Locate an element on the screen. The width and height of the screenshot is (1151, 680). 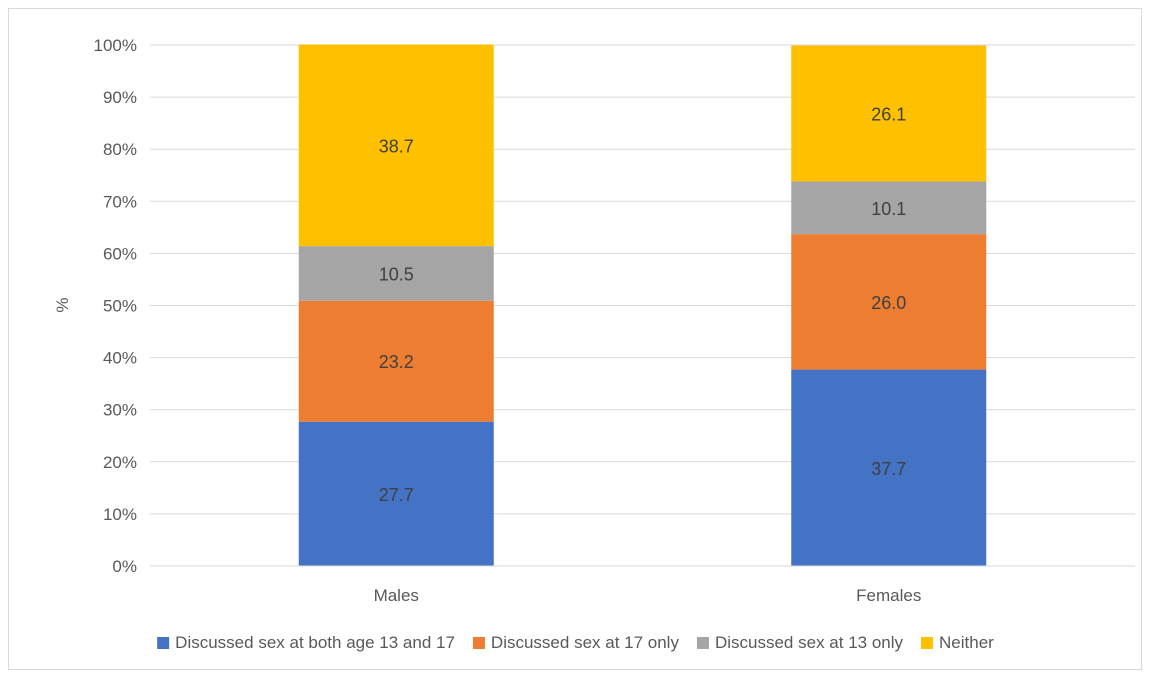
y-tick-label: 70% is located at coordinates (120, 201).